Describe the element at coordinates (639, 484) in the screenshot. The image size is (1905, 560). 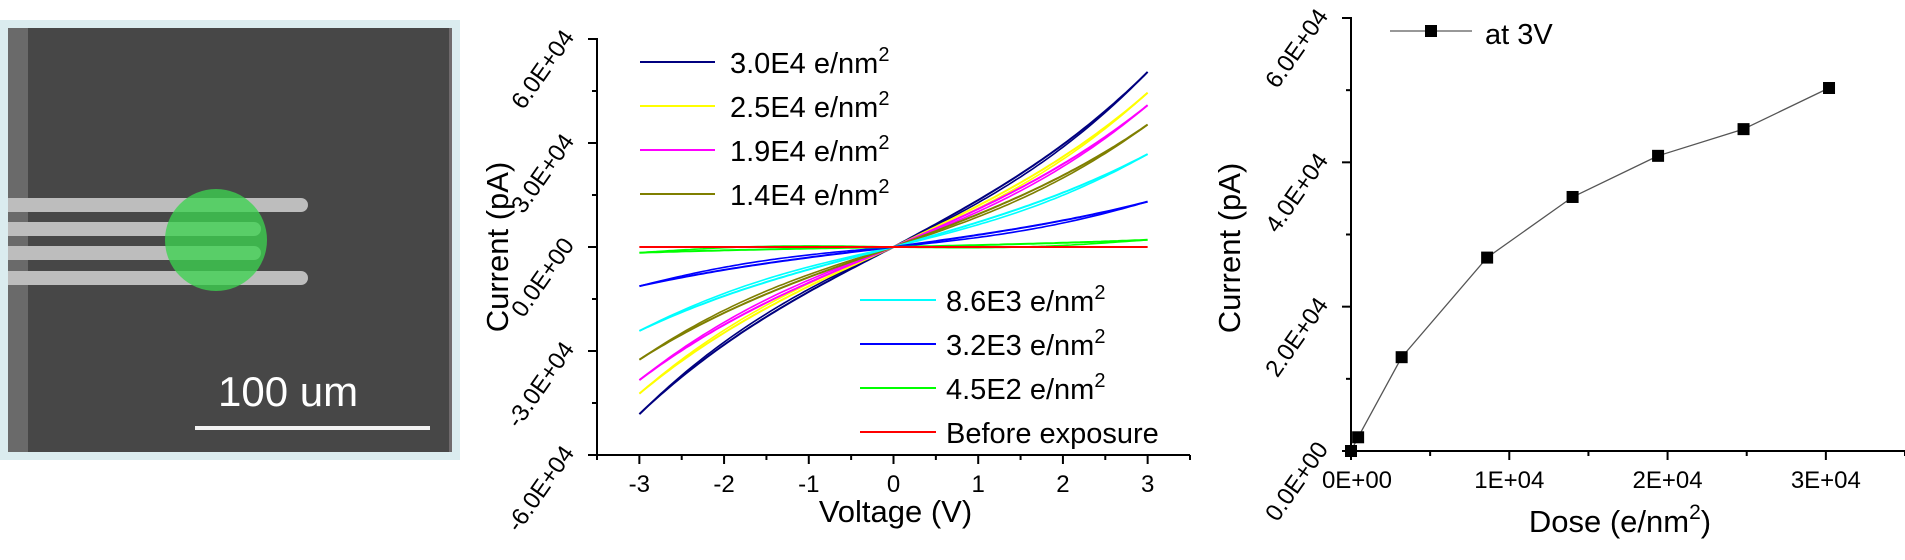
I see `x-tick-label: -3` at that location.